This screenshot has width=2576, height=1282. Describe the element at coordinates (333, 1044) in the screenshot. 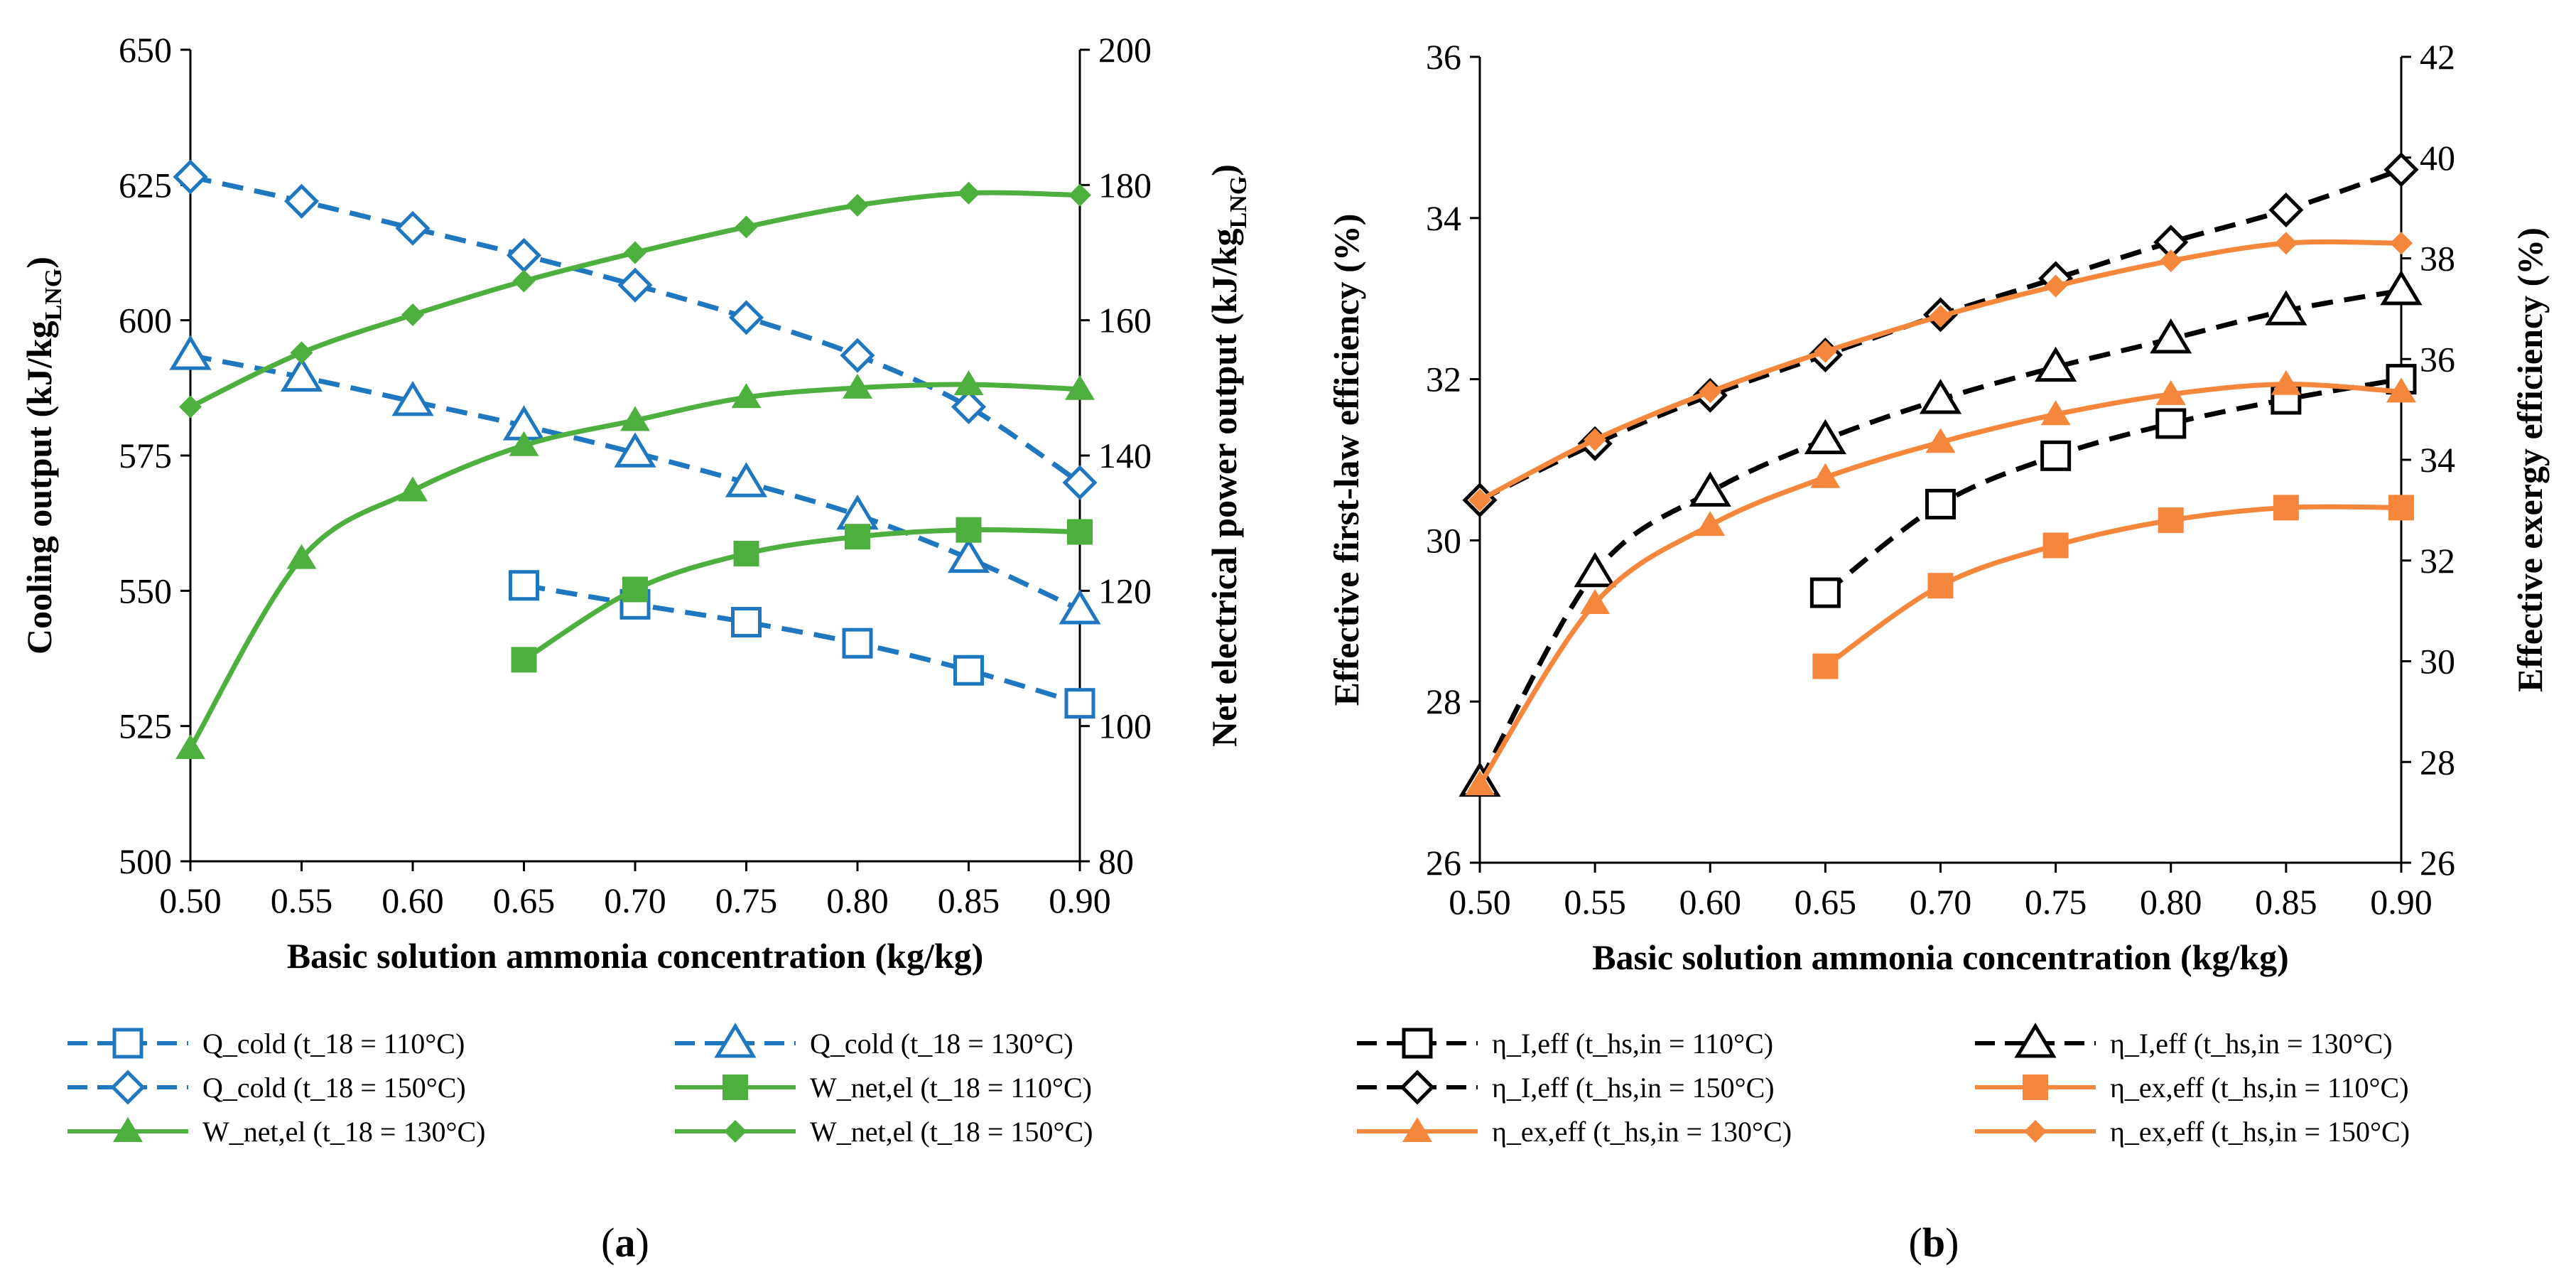

I see `legend-label: Q_cold (t_18 = 110°C)` at that location.